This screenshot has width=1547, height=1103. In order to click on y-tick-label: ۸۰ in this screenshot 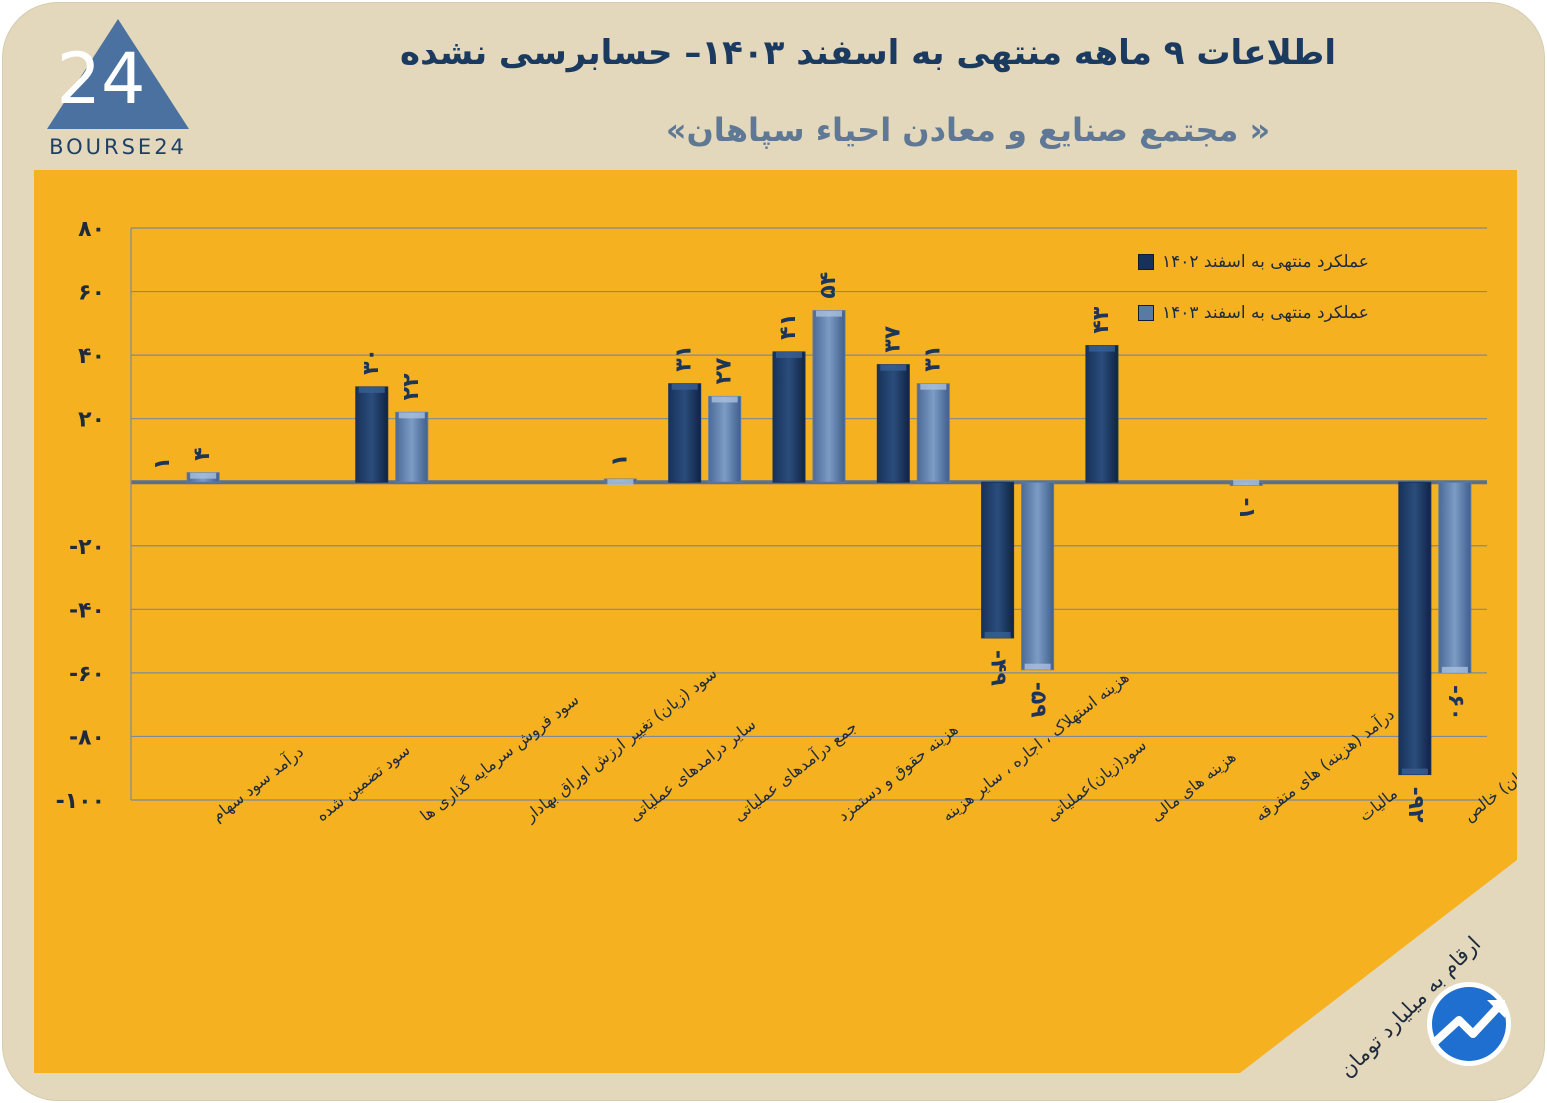, I will do `click(91, 229)`.